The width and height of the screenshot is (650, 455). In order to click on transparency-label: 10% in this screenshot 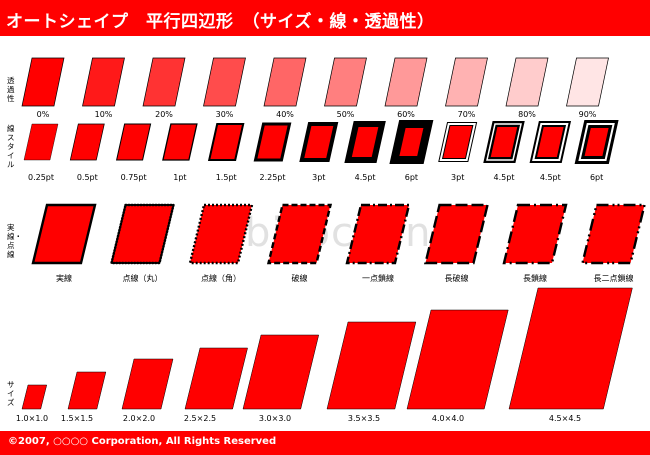, I will do `click(103, 114)`.